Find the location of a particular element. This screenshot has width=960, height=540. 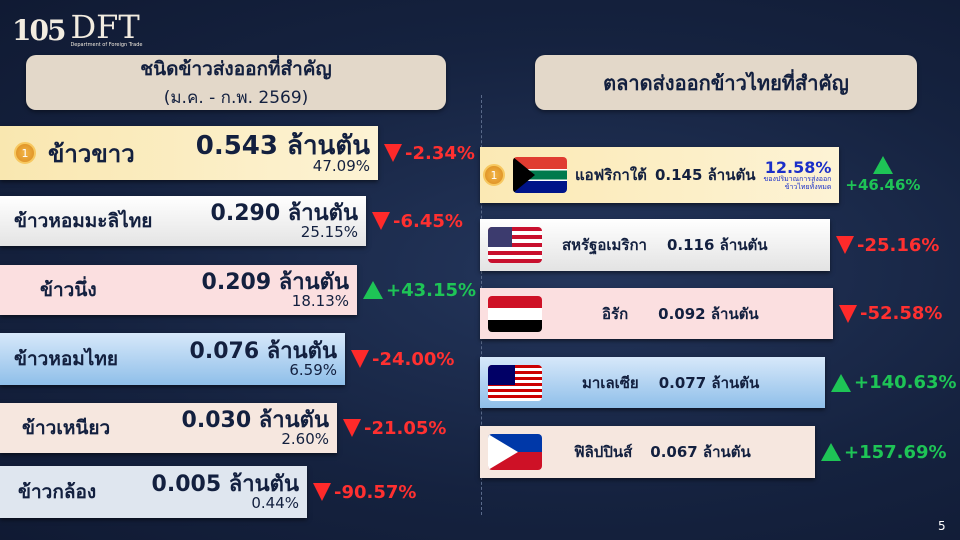

market-row-malaysia: มาเลเซีย 0.077 ล้านตัน is located at coordinates (652, 382).